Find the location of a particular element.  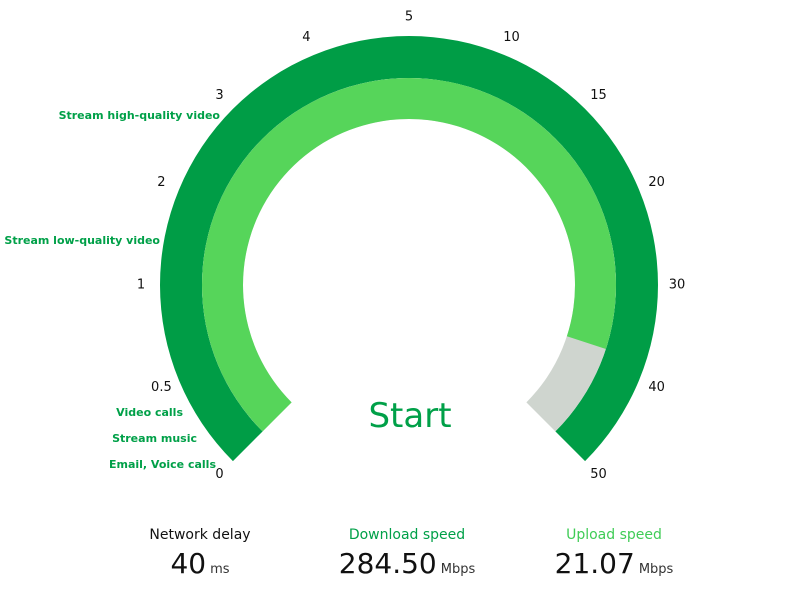

gauge-tick-label: 2 is located at coordinates (161, 182).